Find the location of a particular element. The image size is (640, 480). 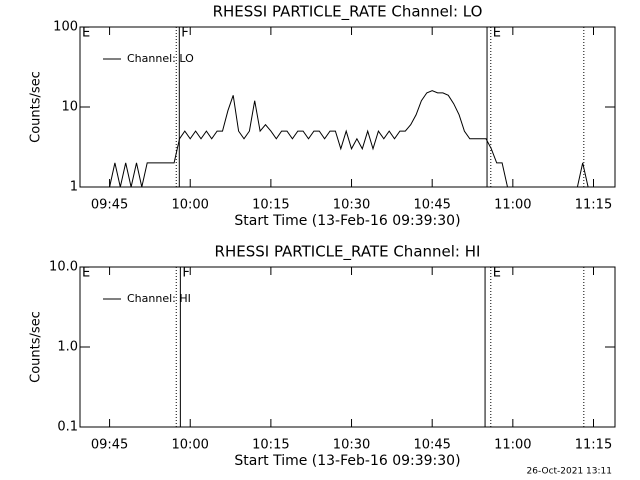

chart-title: RHESSI PARTICLE_RATE Channel: HI is located at coordinates (348, 252).